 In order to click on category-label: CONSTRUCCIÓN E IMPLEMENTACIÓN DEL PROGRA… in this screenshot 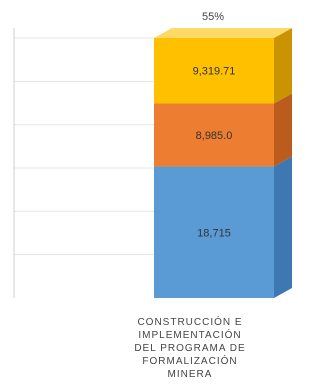, I will do `click(190, 348)`.